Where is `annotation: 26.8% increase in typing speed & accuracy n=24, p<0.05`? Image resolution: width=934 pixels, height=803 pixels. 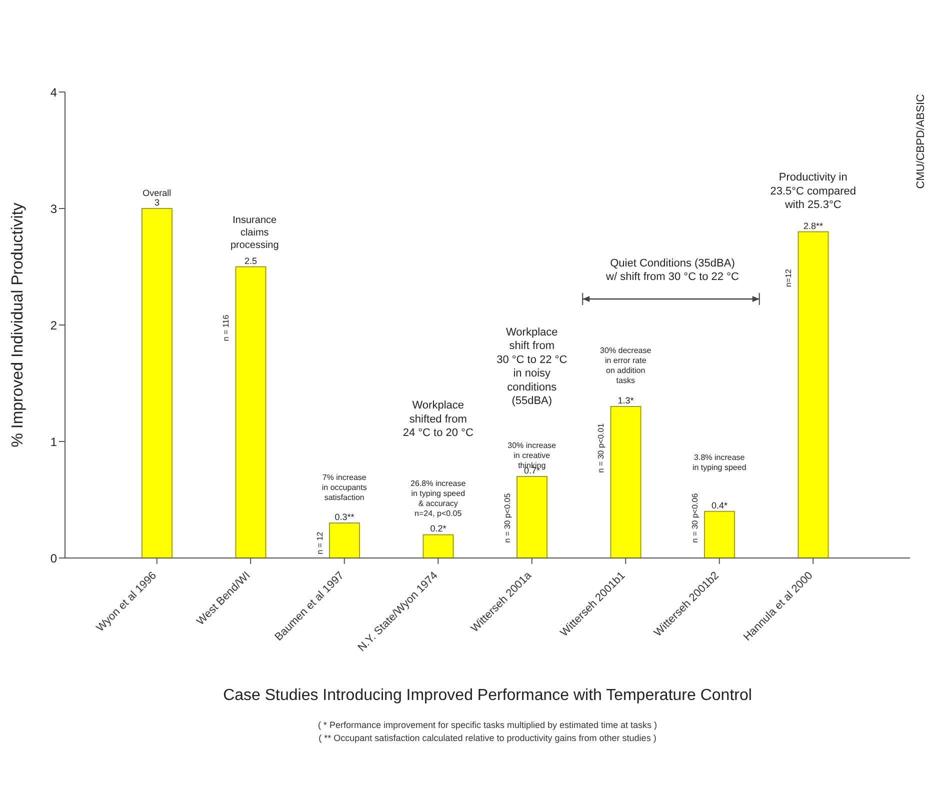 annotation: 26.8% increase in typing speed & accuracy n=24, p<0.05 is located at coordinates (438, 498).